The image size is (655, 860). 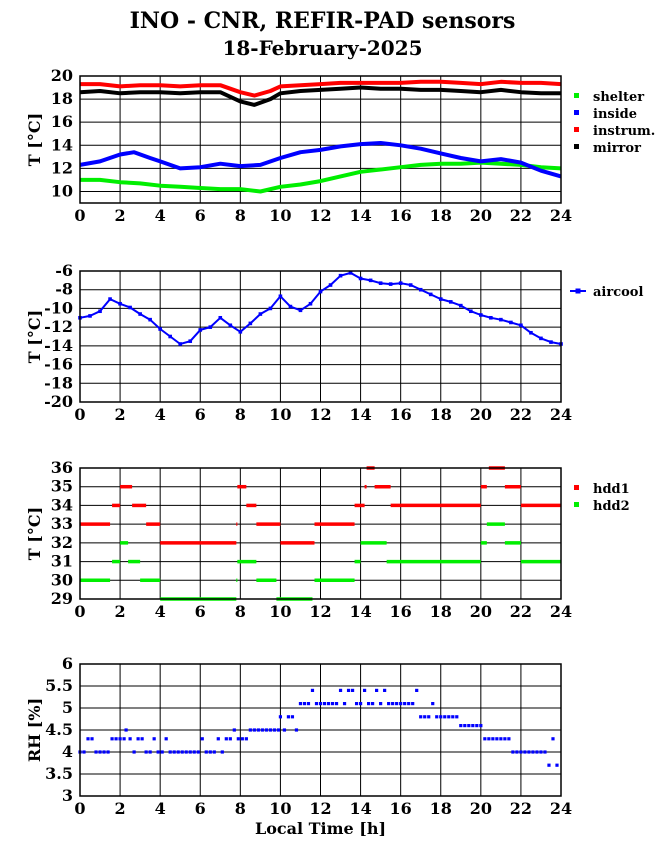 What do you see at coordinates (58, 382) in the screenshot?
I see `y-tick-label: -18` at bounding box center [58, 382].